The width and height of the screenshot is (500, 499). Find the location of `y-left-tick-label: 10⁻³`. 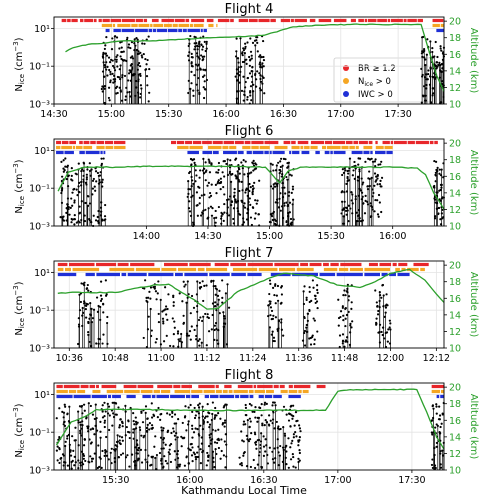

y-left-tick-label: 10⁻³ is located at coordinates (39, 349).